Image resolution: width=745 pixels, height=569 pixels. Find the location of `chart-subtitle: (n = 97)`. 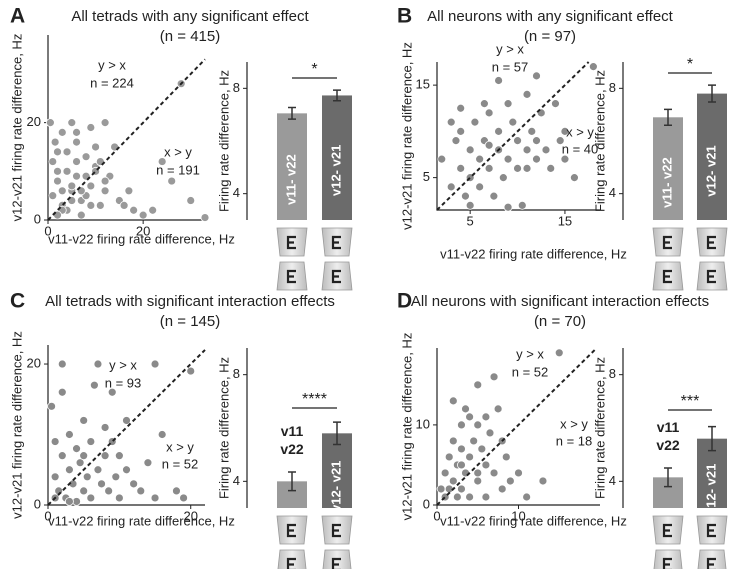

chart-subtitle: (n = 97) is located at coordinates (550, 36).